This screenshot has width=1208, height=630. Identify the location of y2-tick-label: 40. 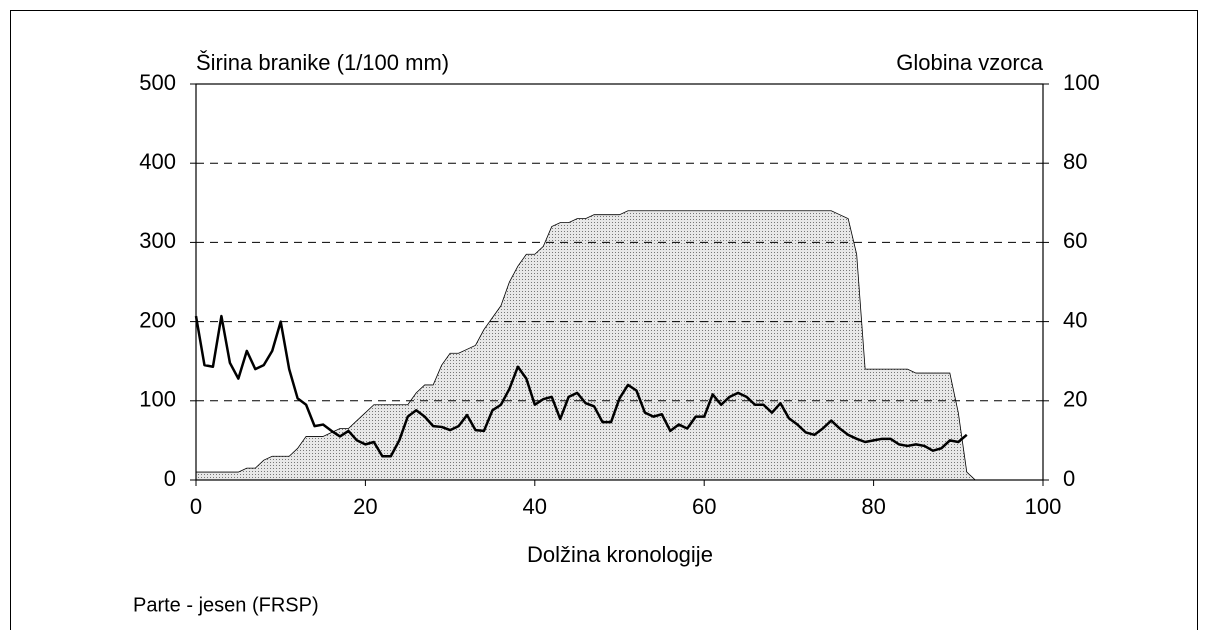
(1075, 319).